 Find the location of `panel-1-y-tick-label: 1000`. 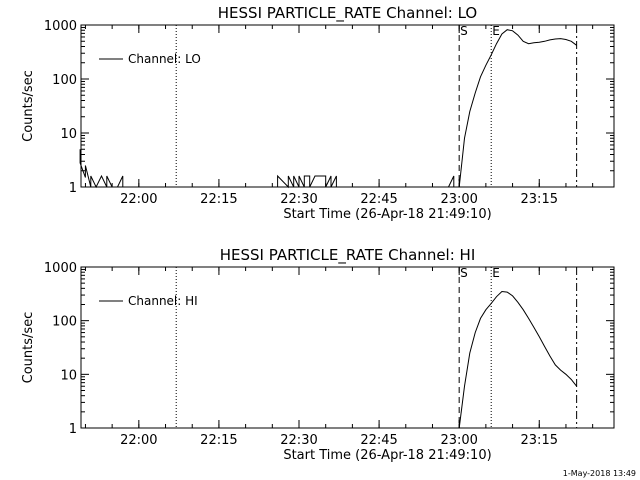

panel-1-y-tick-label: 1000 is located at coordinates (60, 26).